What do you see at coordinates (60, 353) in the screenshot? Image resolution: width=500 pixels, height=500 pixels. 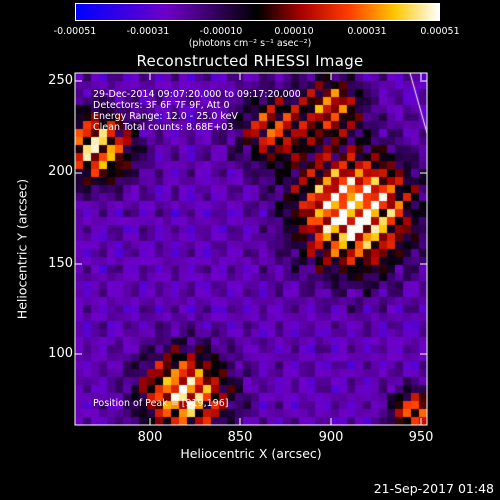 I see `y-tick-label: 100` at bounding box center [60, 353].